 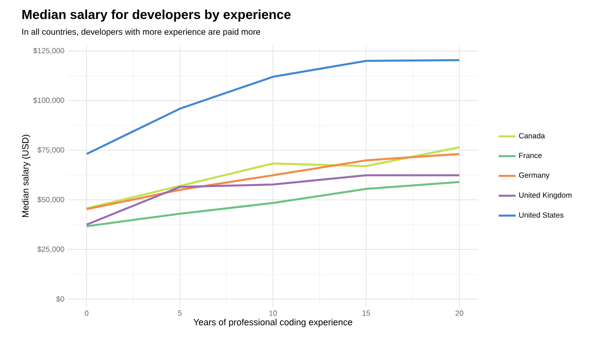 What do you see at coordinates (141, 32) in the screenshot?
I see `chart-subtitle: In all countries, developers with more experience are paid more` at bounding box center [141, 32].